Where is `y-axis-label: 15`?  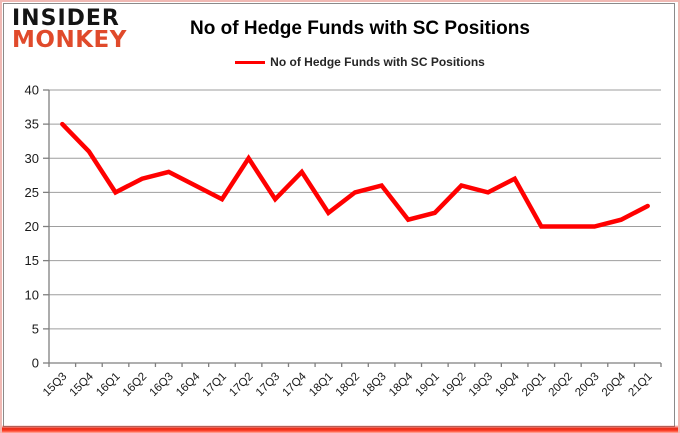
y-axis-label: 15 is located at coordinates (32, 260).